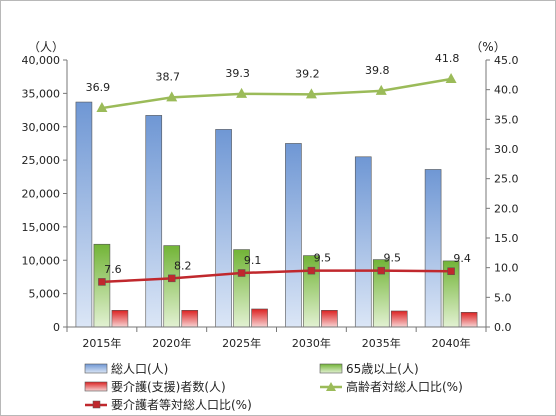  What do you see at coordinates (113, 269) in the screenshot?
I see `data-label-care-ratio: 7.6` at bounding box center [113, 269].